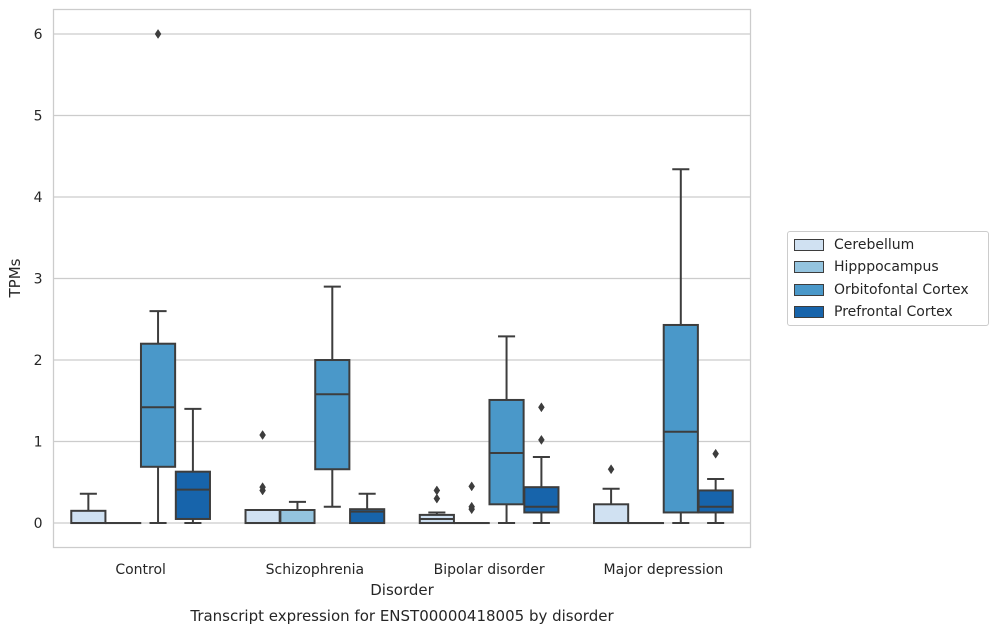 The width and height of the screenshot is (999, 634). What do you see at coordinates (893, 312) in the screenshot?
I see `legend-label: Prefrontal Cortex` at bounding box center [893, 312].